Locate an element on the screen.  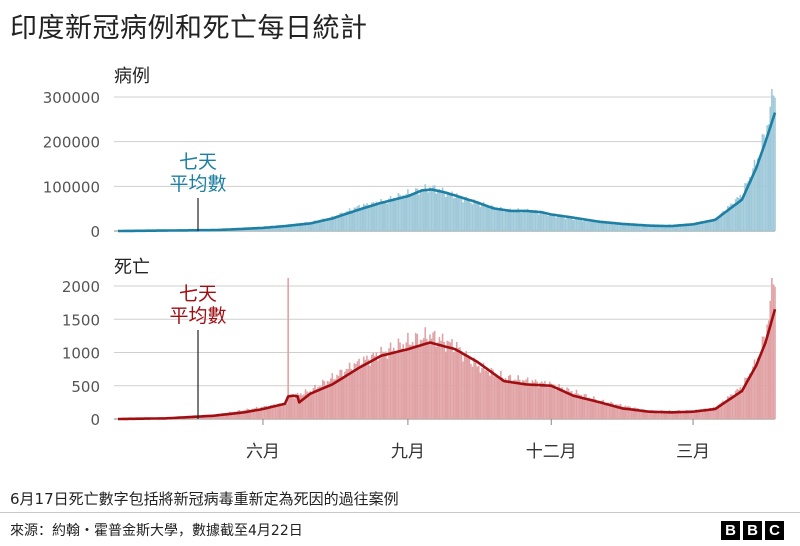
bbc-logo-letter: B is located at coordinates (752, 530).